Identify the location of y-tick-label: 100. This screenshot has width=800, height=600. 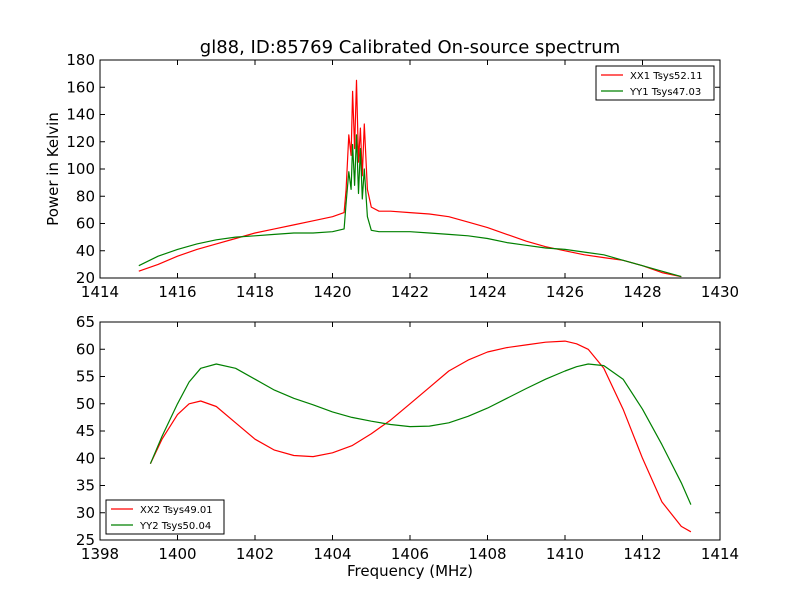
(80, 169).